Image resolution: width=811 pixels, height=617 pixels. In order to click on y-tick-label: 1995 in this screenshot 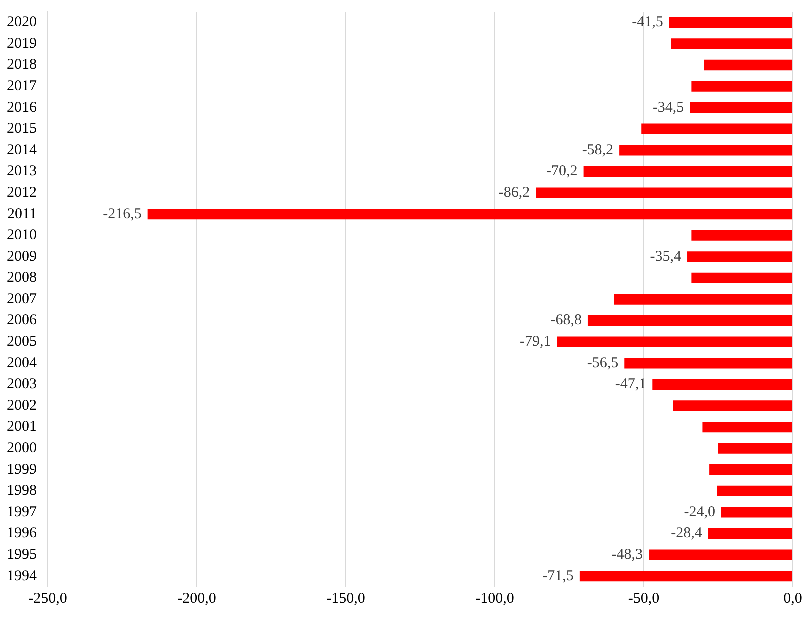, I will do `click(22, 554)`.